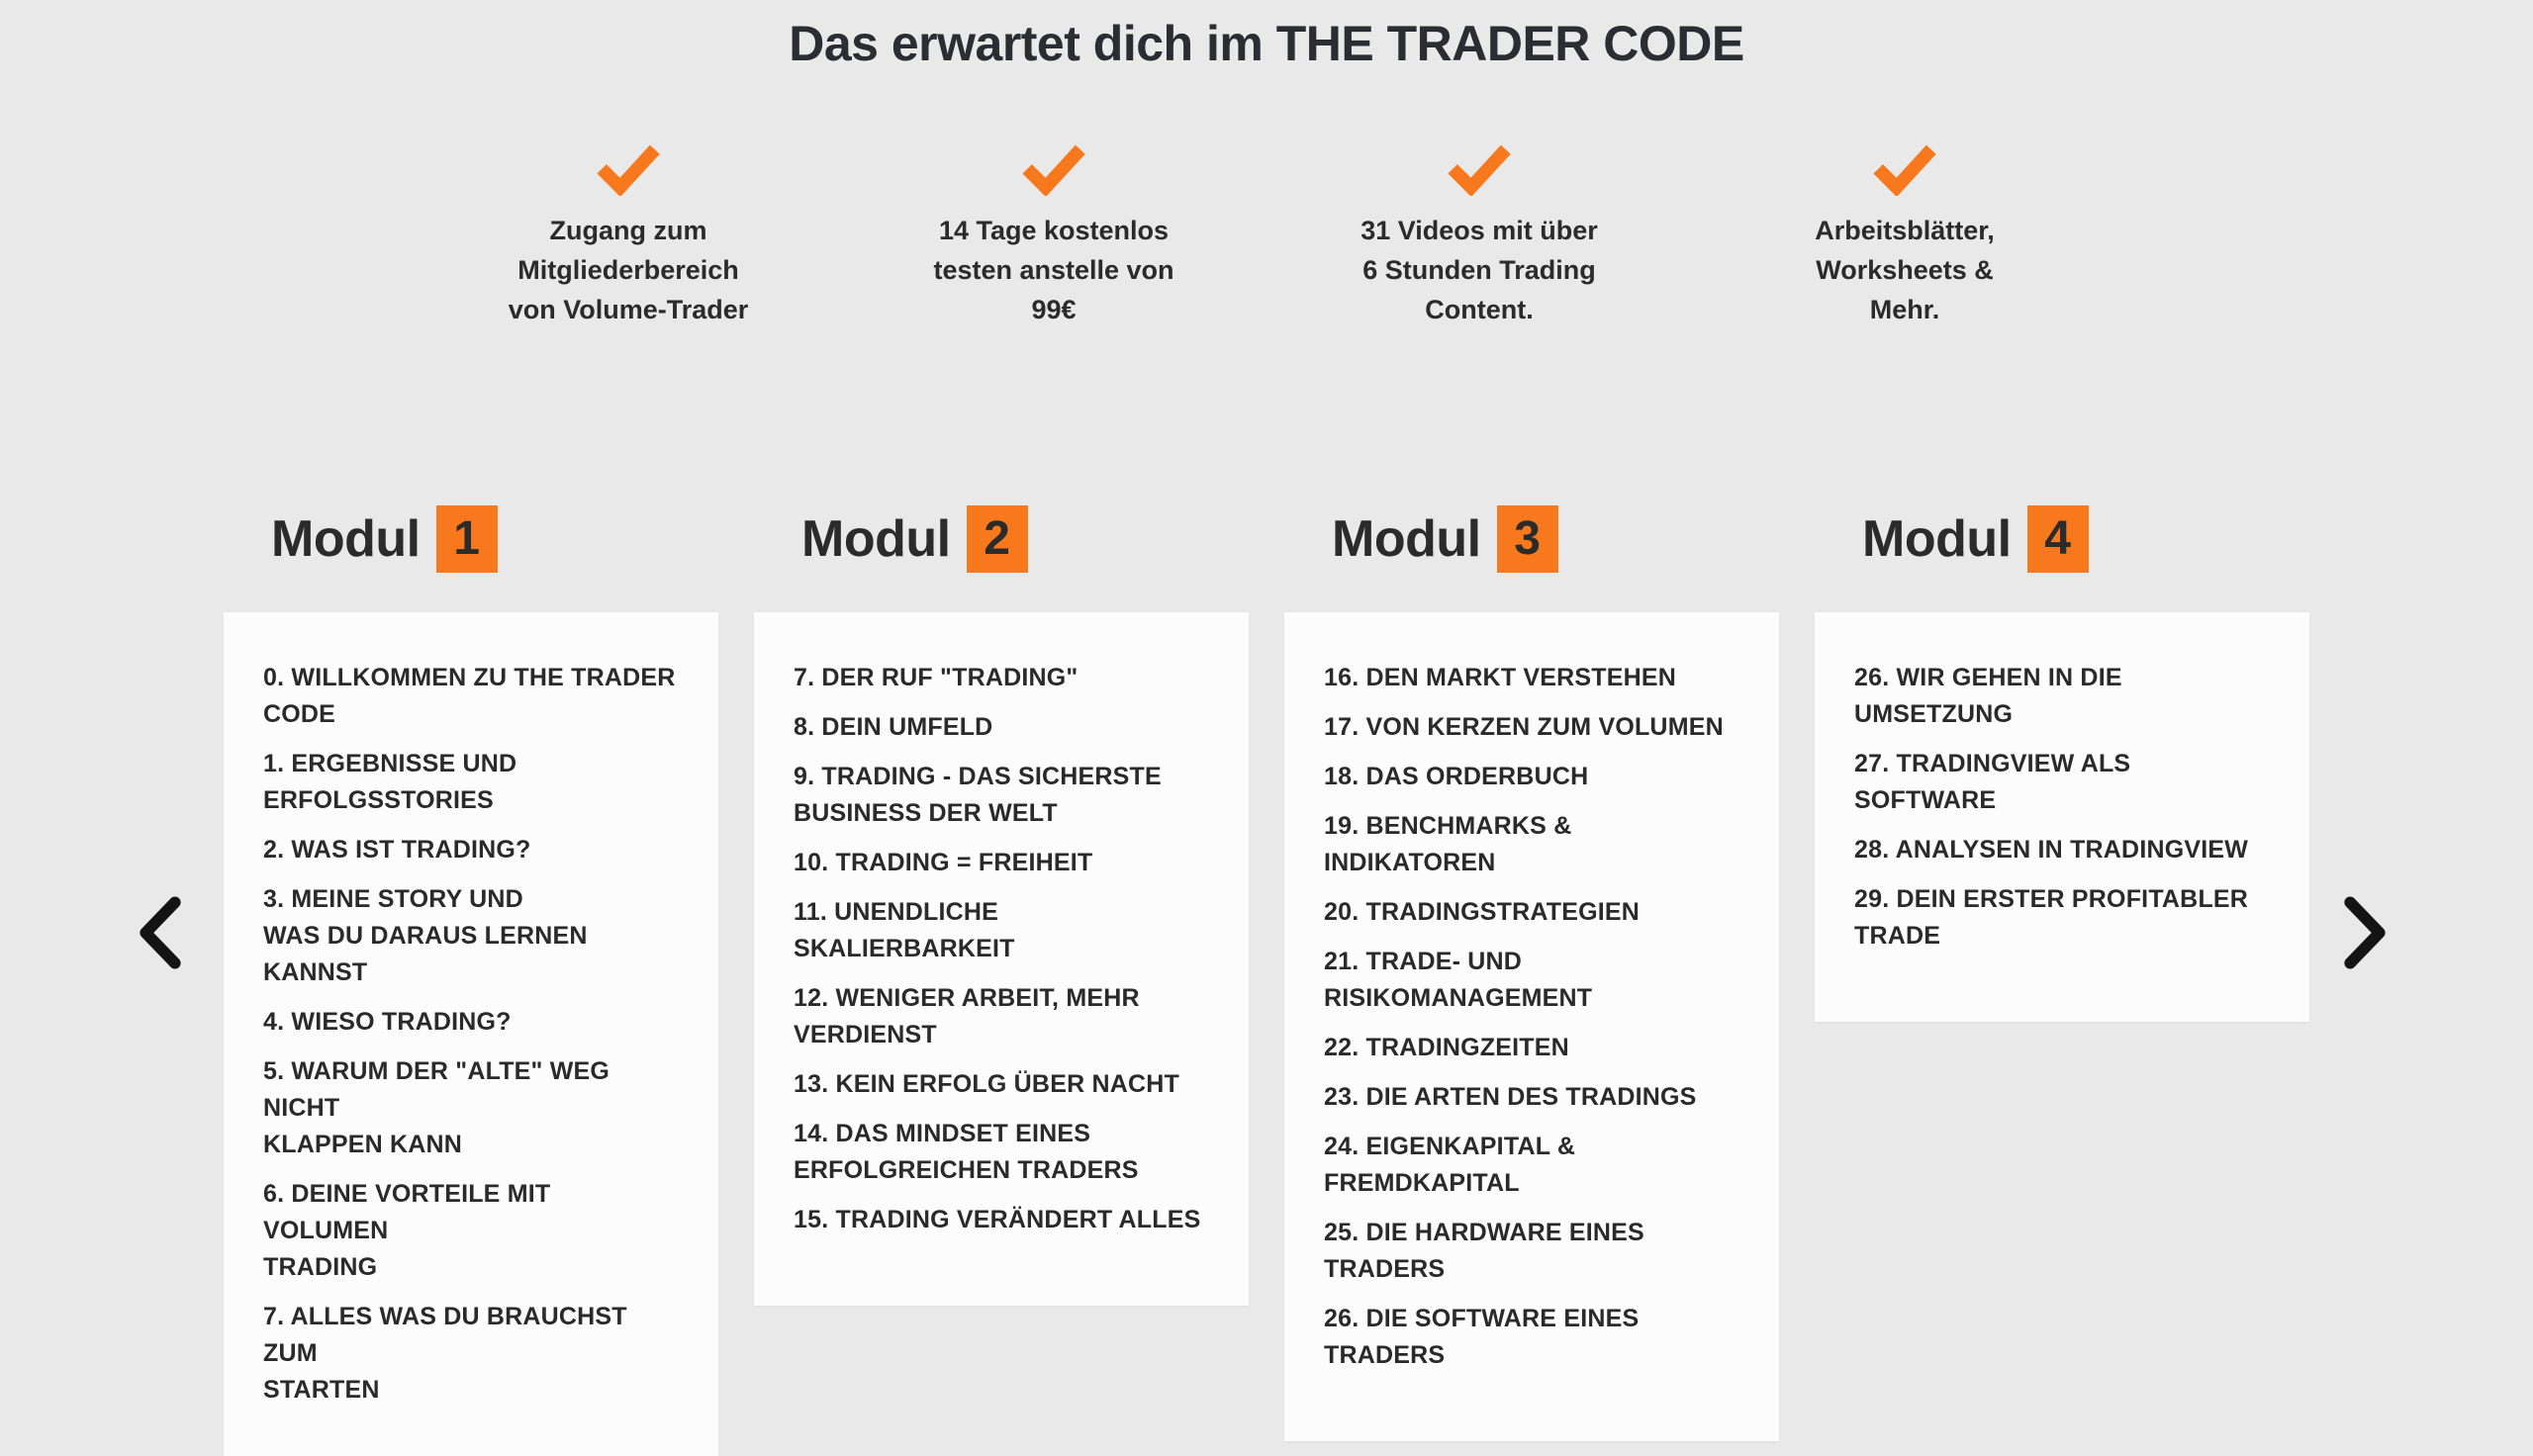 The image size is (2533, 1456). I want to click on benefit-line: Arbeitsblätter,, so click(1905, 230).